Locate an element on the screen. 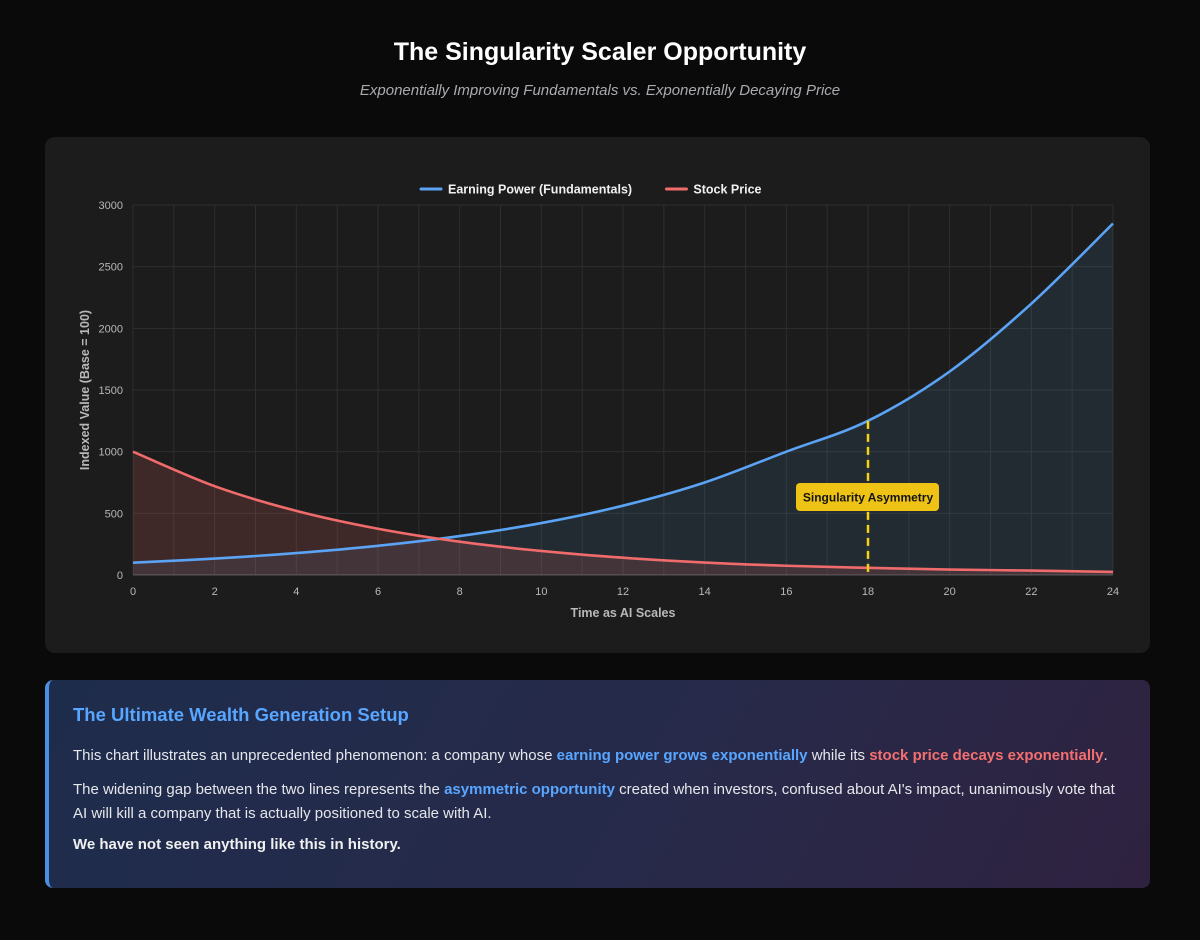 Image resolution: width=1200 pixels, height=940 pixels. x-tick-label: 24 is located at coordinates (1113, 592).